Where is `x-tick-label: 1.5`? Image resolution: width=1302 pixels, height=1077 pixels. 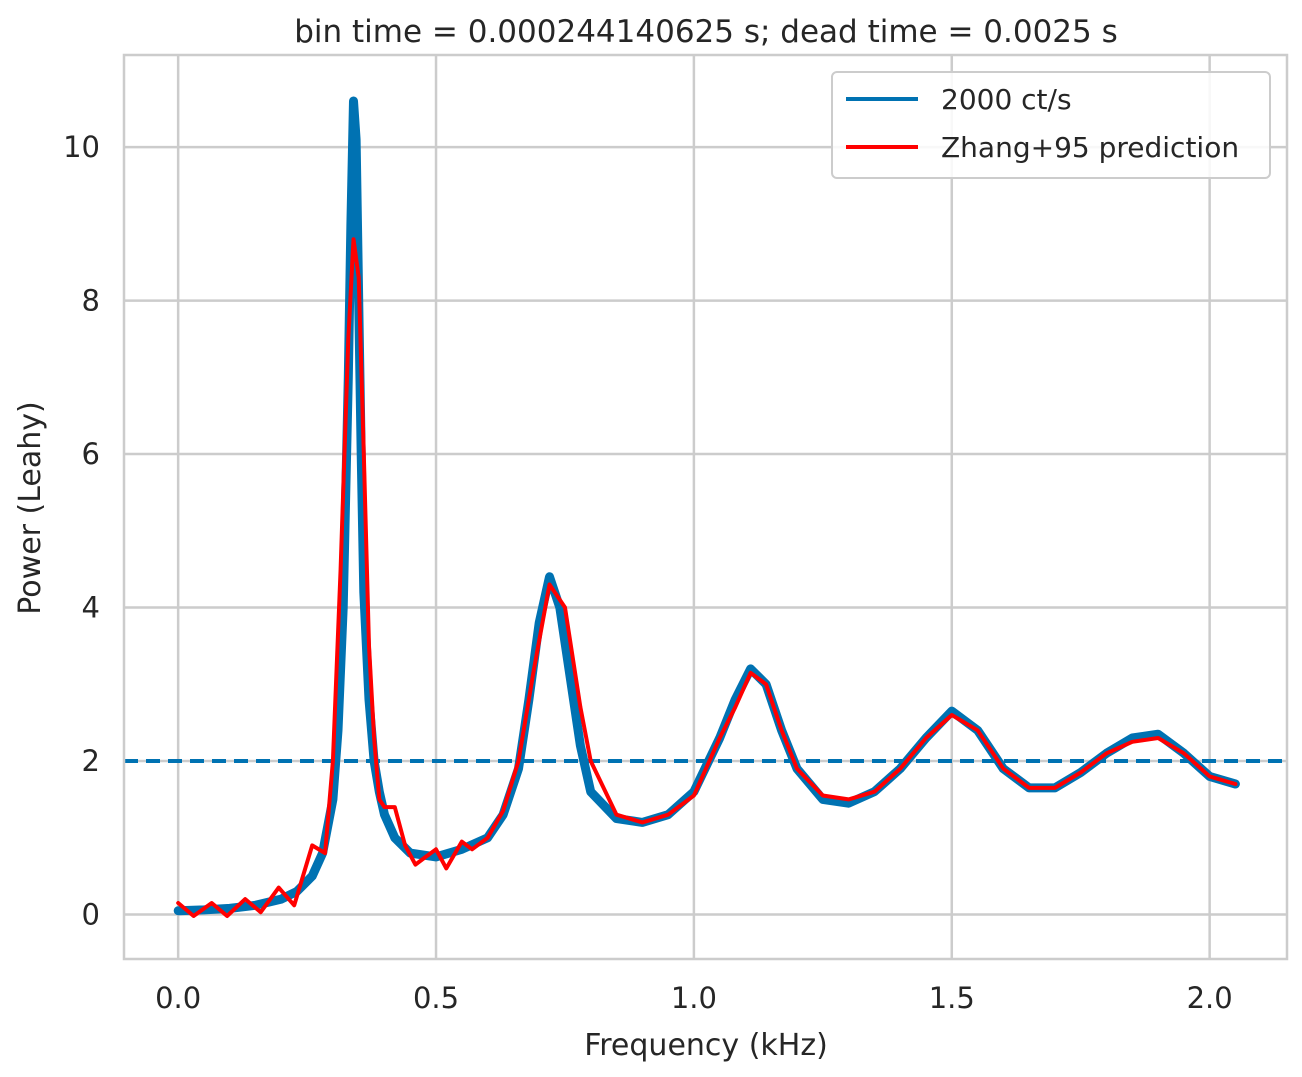
x-tick-label: 1.5 is located at coordinates (952, 998).